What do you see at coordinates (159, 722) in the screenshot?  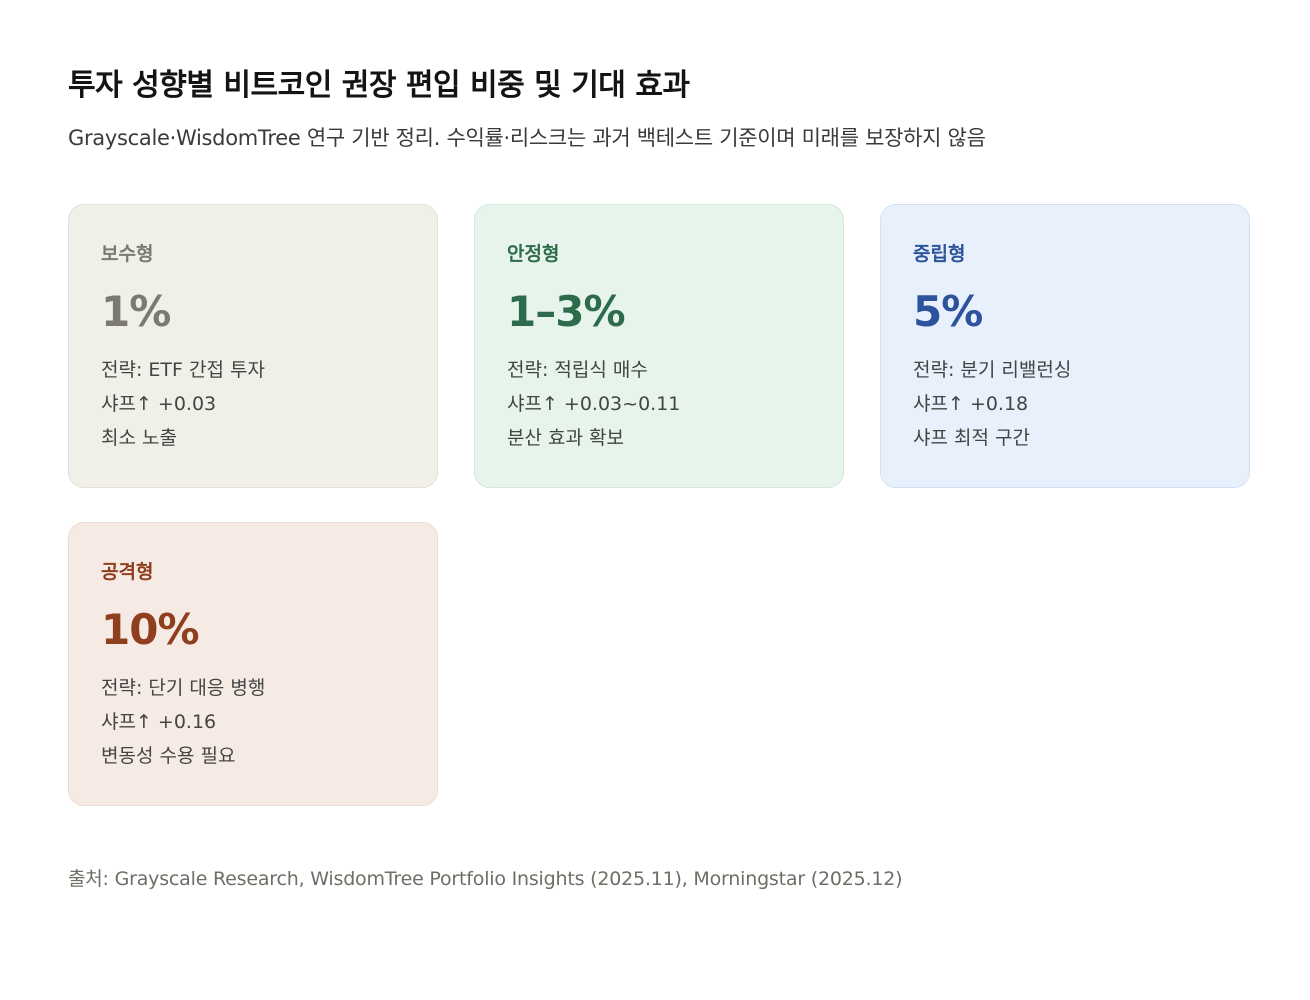 I see `card-sharpe: 샤프↑ +0.16` at bounding box center [159, 722].